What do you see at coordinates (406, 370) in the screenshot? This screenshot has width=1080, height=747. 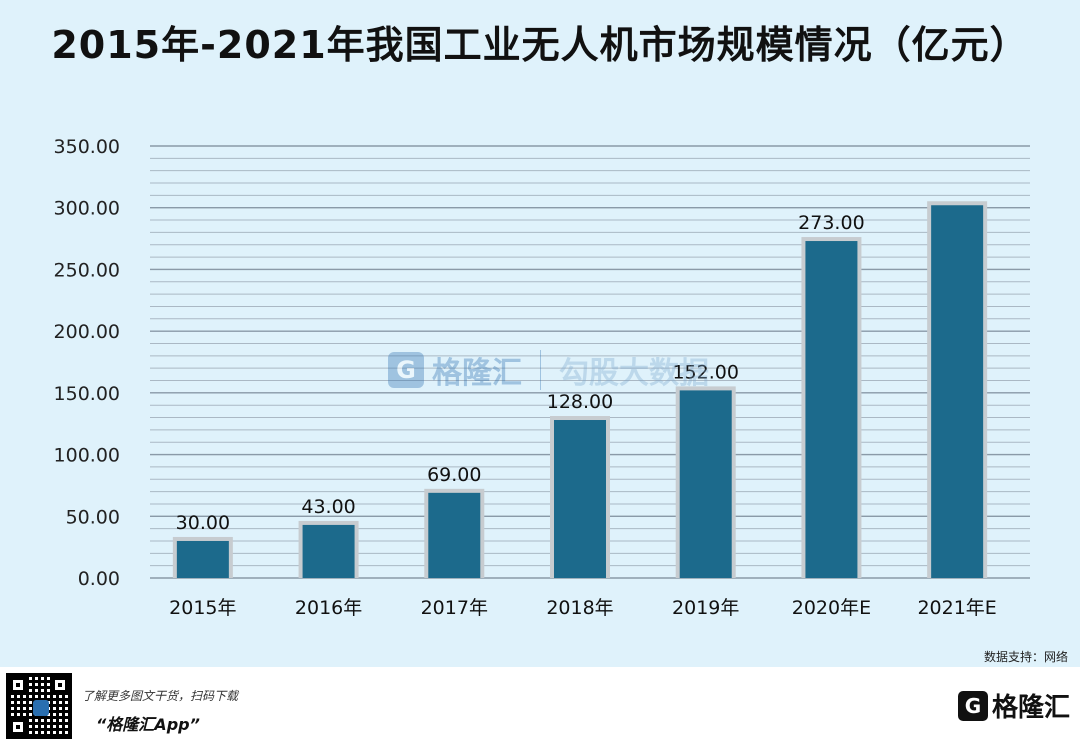 I see `watermark-logo-icon: G` at bounding box center [406, 370].